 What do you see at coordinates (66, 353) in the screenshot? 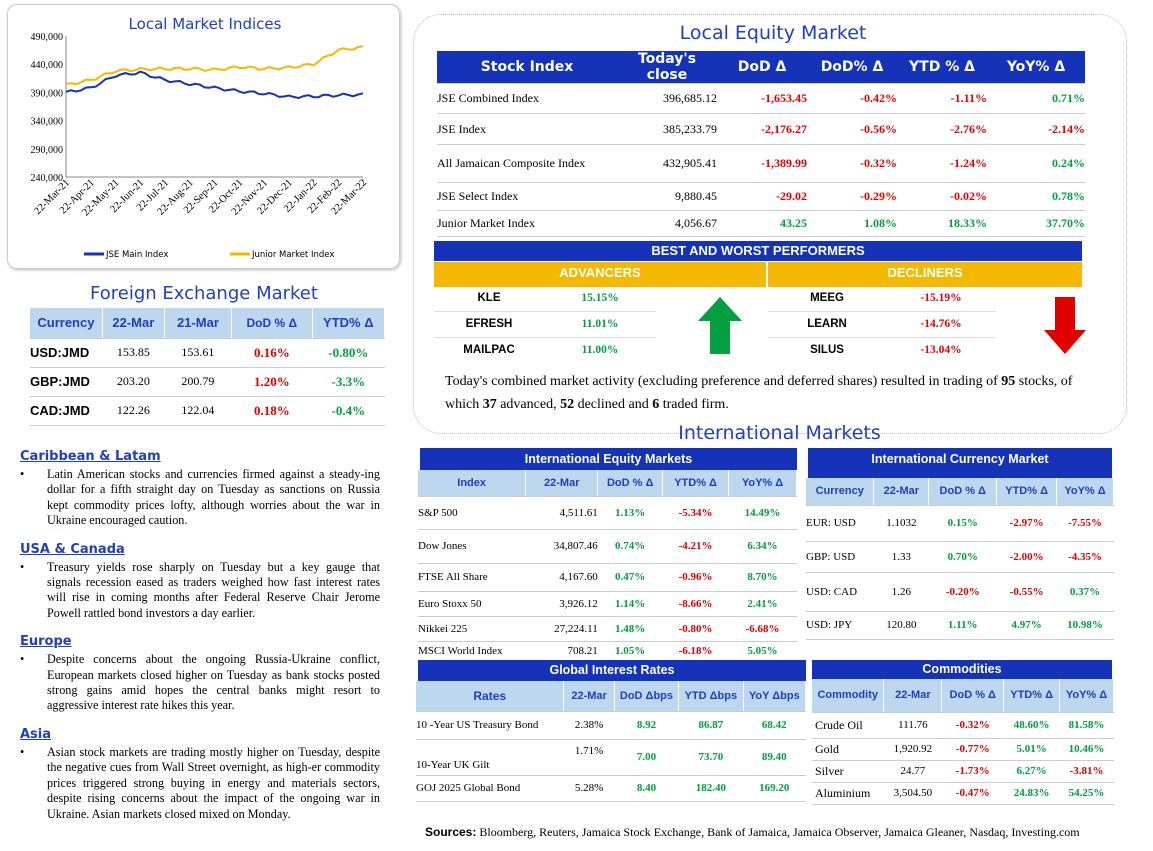
I see `fx-pair: USD:JMD` at bounding box center [66, 353].